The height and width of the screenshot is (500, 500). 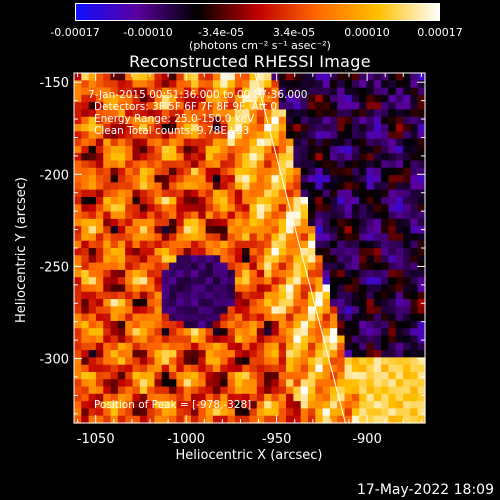 I want to click on colorbar-tick-label: 3.4e-05, so click(x=294, y=32).